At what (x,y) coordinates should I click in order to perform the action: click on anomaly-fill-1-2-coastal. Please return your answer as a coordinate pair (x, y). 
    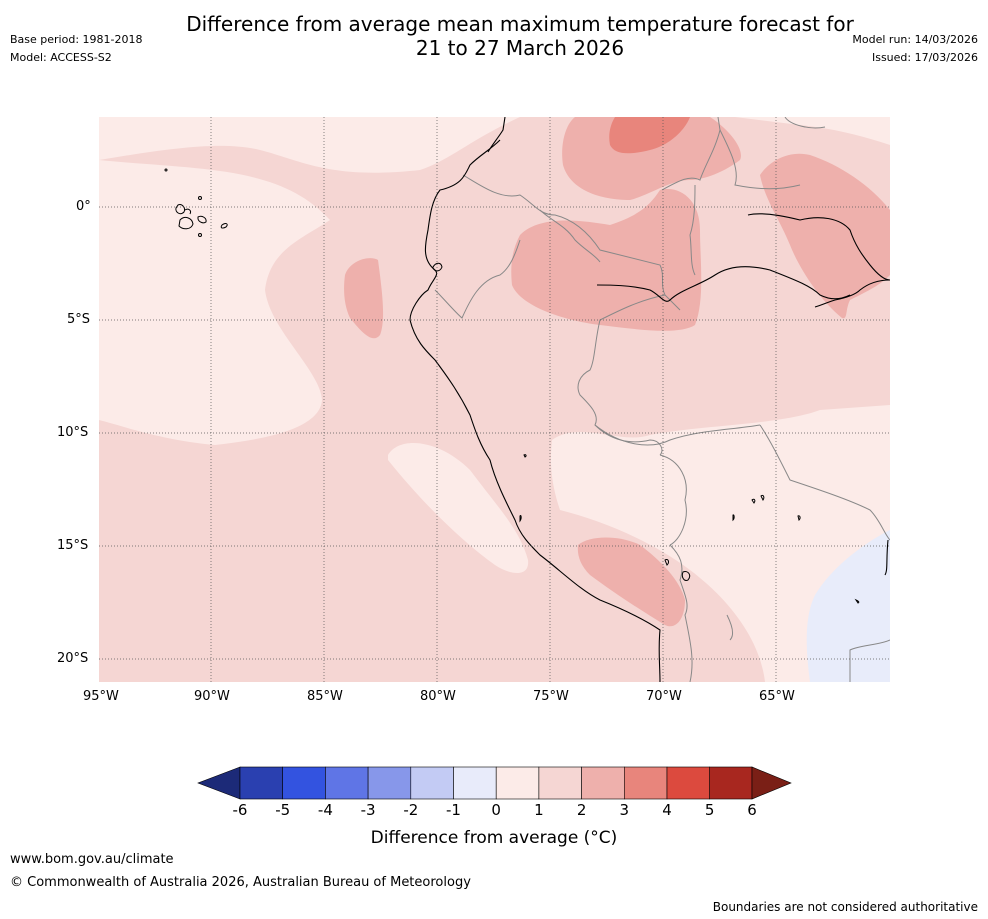
    Looking at the image, I should click on (458, 508).